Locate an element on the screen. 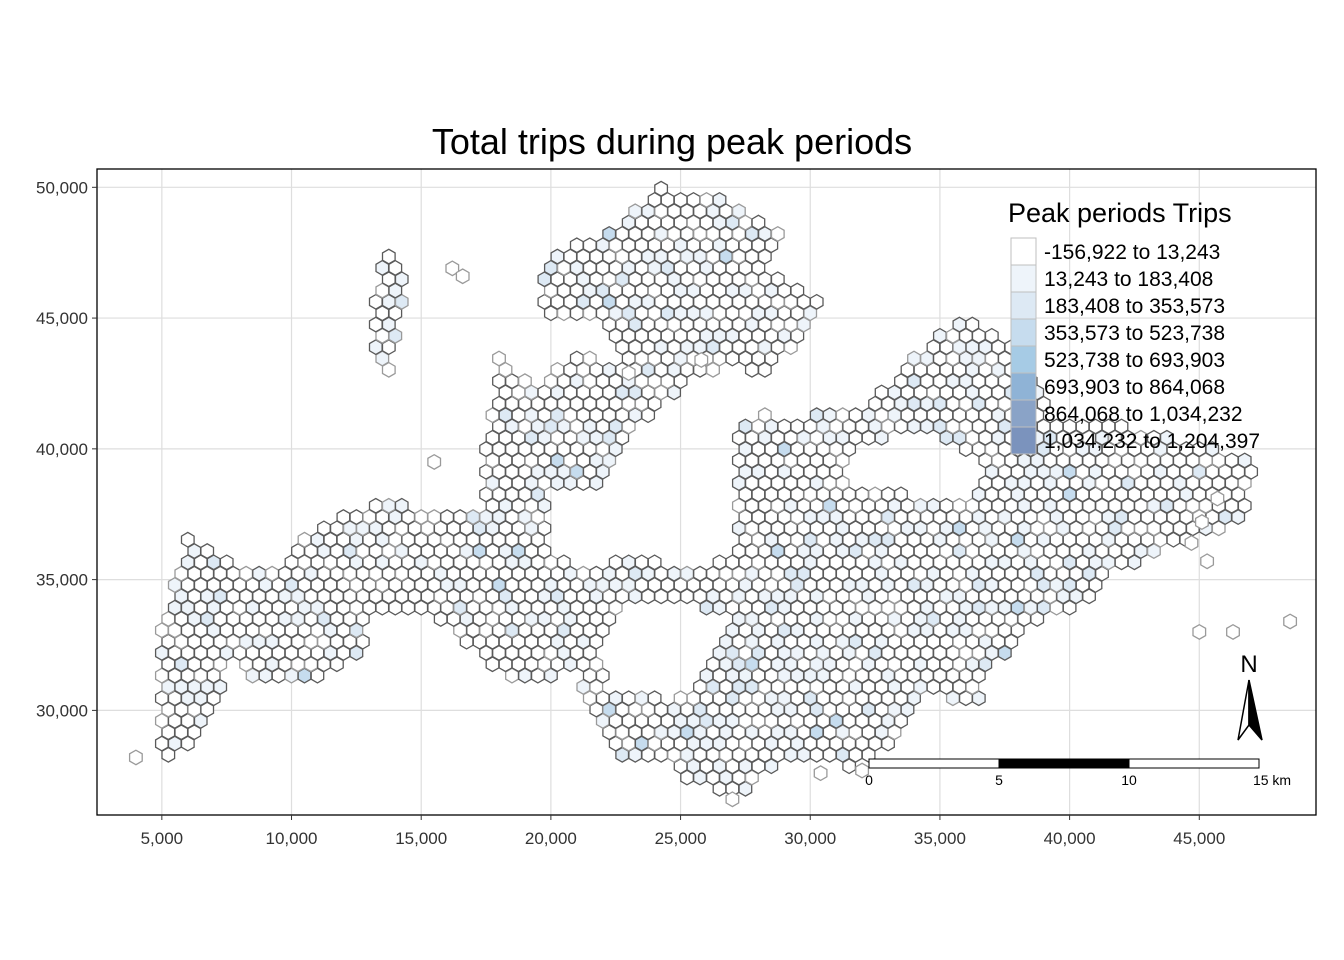 The image size is (1344, 960). scale-label-0: 0 is located at coordinates (869, 780).